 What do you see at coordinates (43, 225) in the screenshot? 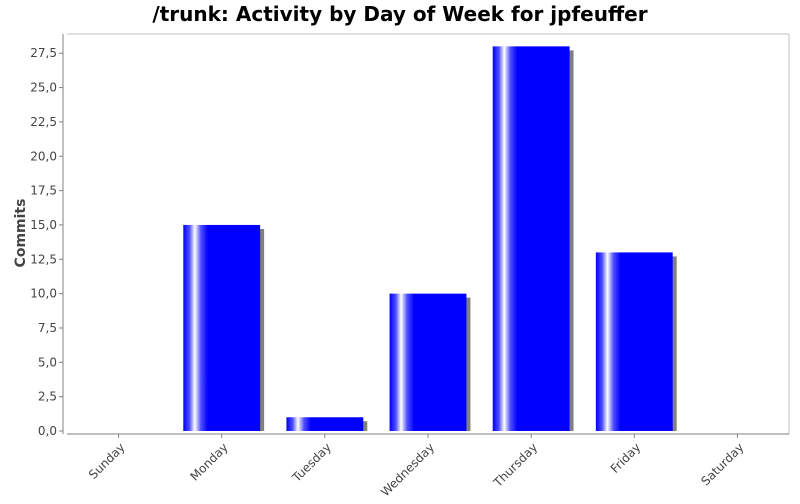
I see `y-tick-label: 15,0` at bounding box center [43, 225].